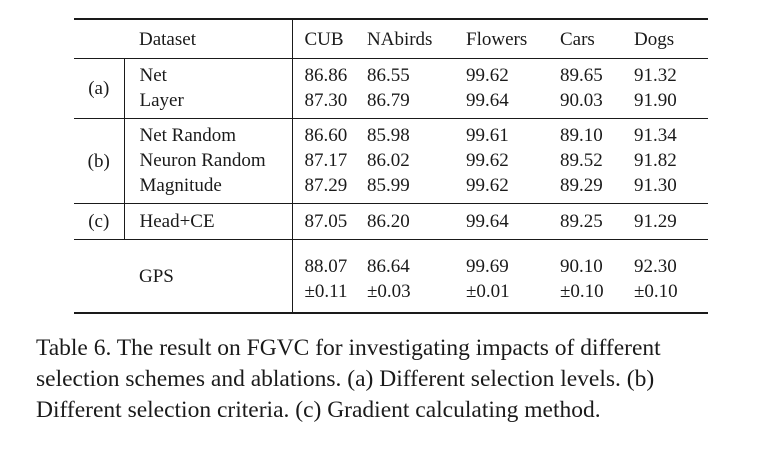 The width and height of the screenshot is (761, 452). Describe the element at coordinates (329, 160) in the screenshot. I see `value-cub: 87.17` at that location.